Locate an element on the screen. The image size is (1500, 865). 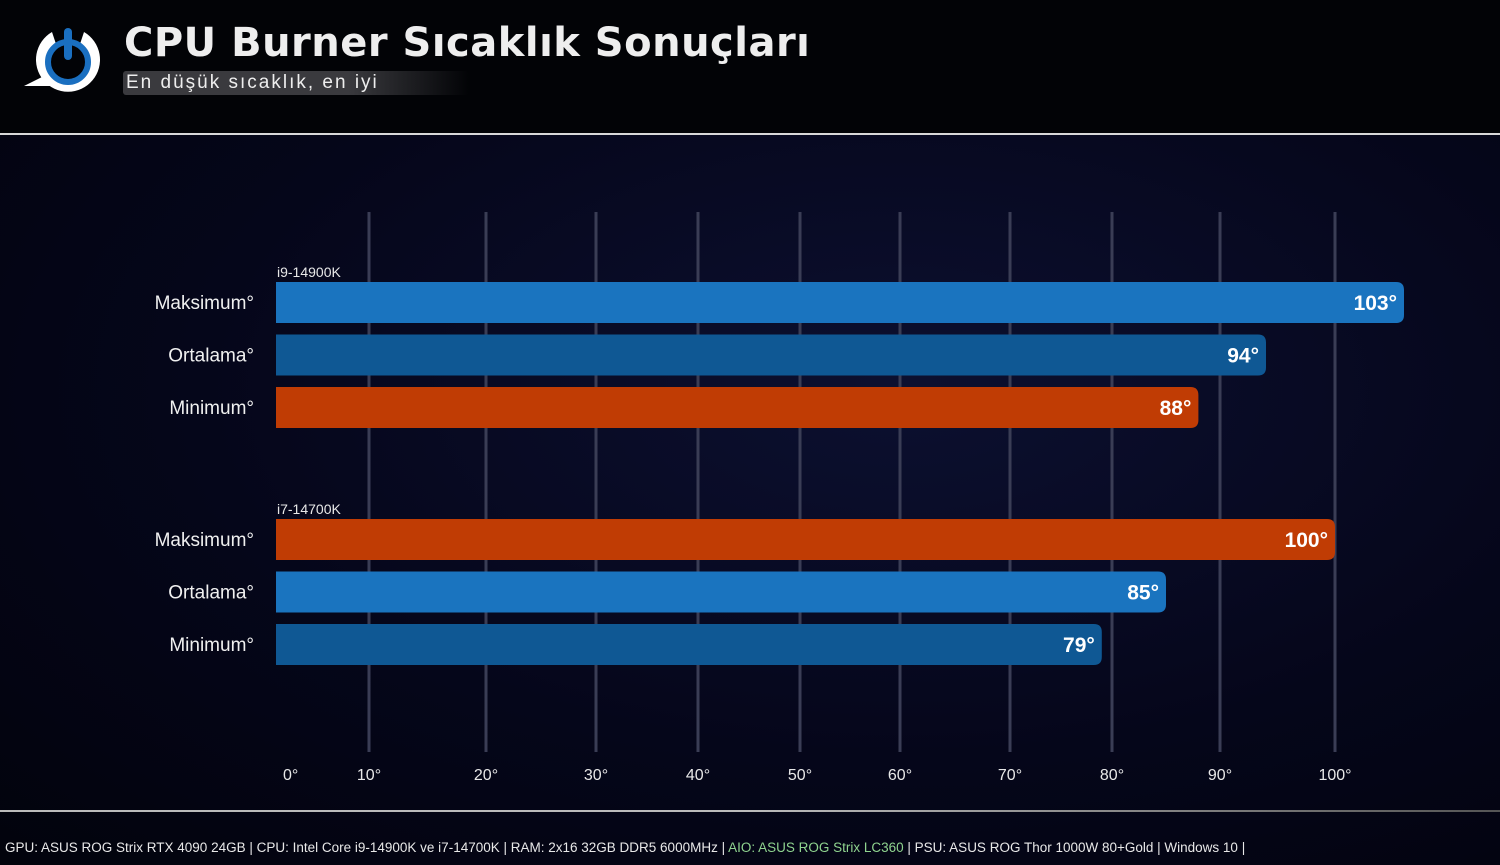
x-tick-label: 90° is located at coordinates (1220, 775).